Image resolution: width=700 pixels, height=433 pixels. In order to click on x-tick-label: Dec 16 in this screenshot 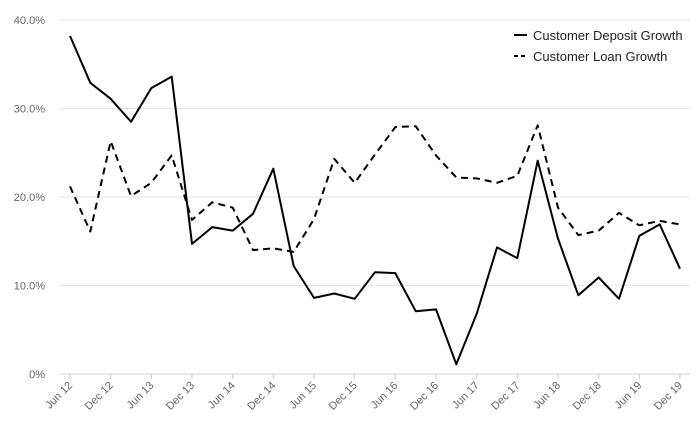, I will do `click(424, 396)`.